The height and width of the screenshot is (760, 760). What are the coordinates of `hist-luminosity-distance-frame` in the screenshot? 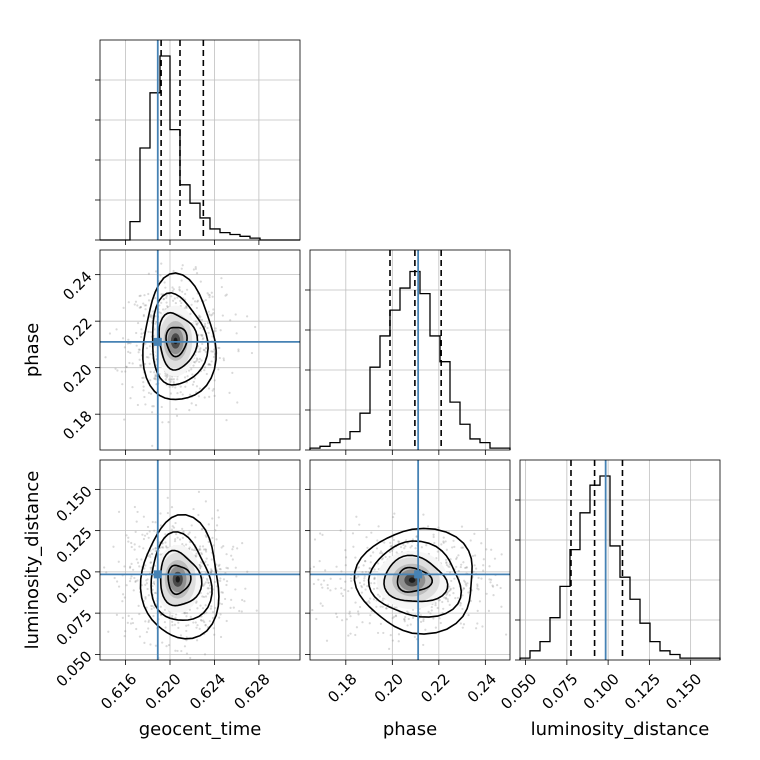 It's located at (620, 560).